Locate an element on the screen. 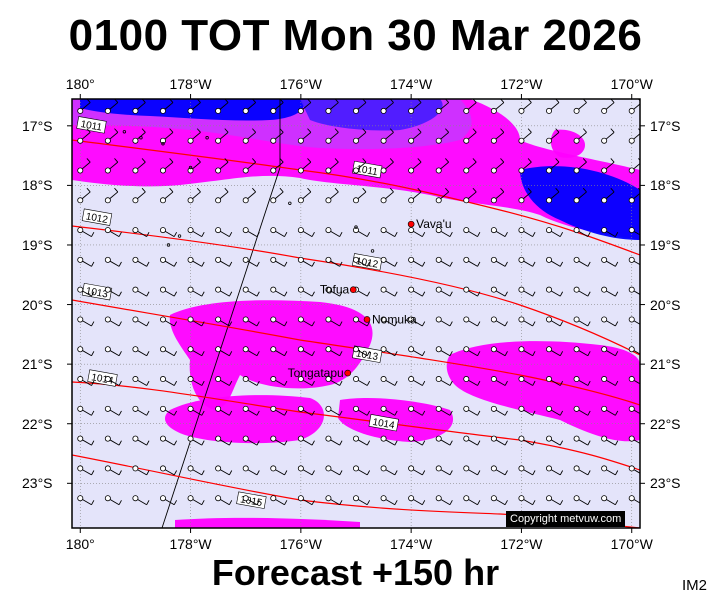  latitude-tick-label: 22°S is located at coordinates (37, 423).